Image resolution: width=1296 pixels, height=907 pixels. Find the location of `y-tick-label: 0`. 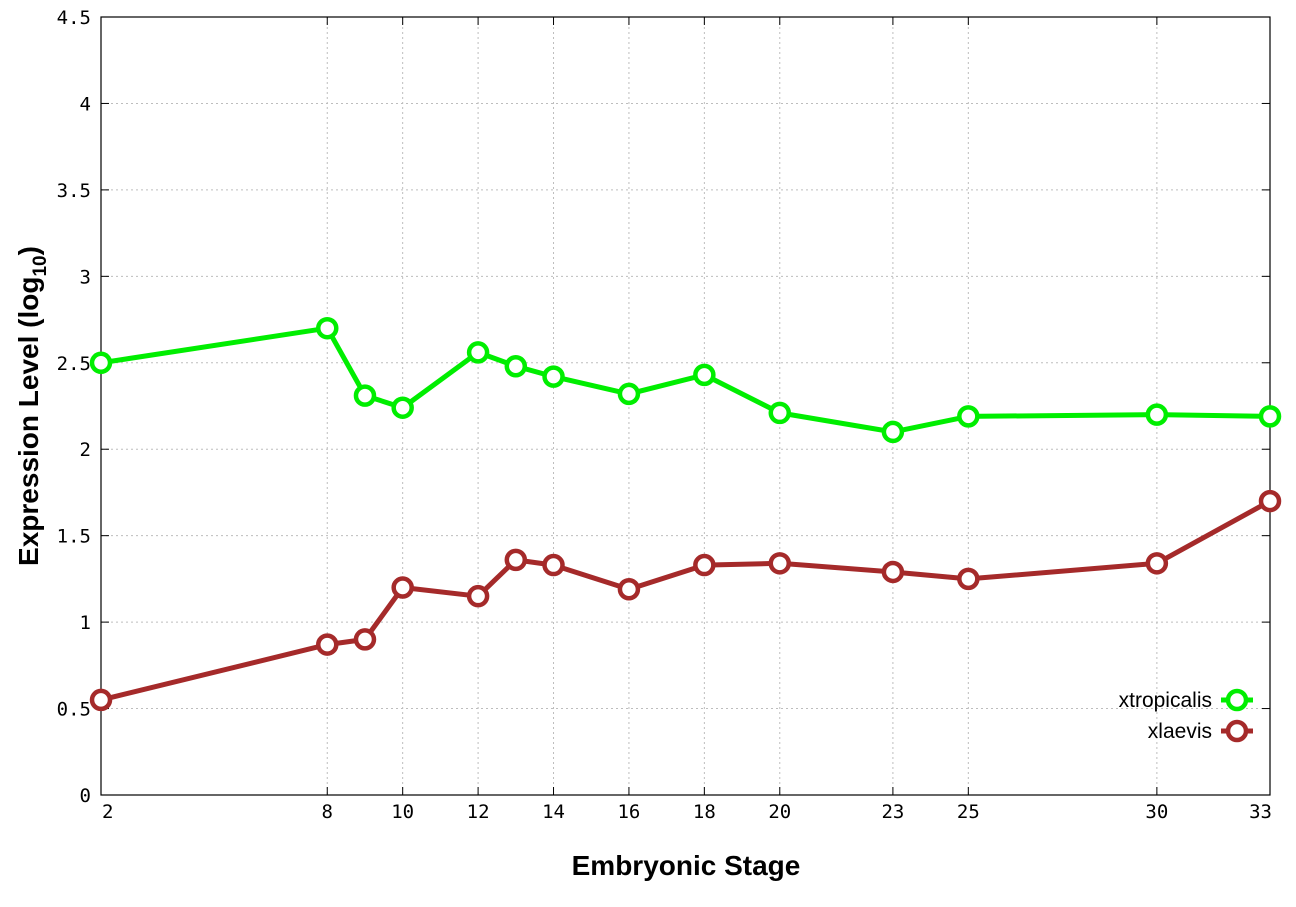

y-tick-label: 0 is located at coordinates (85, 796).